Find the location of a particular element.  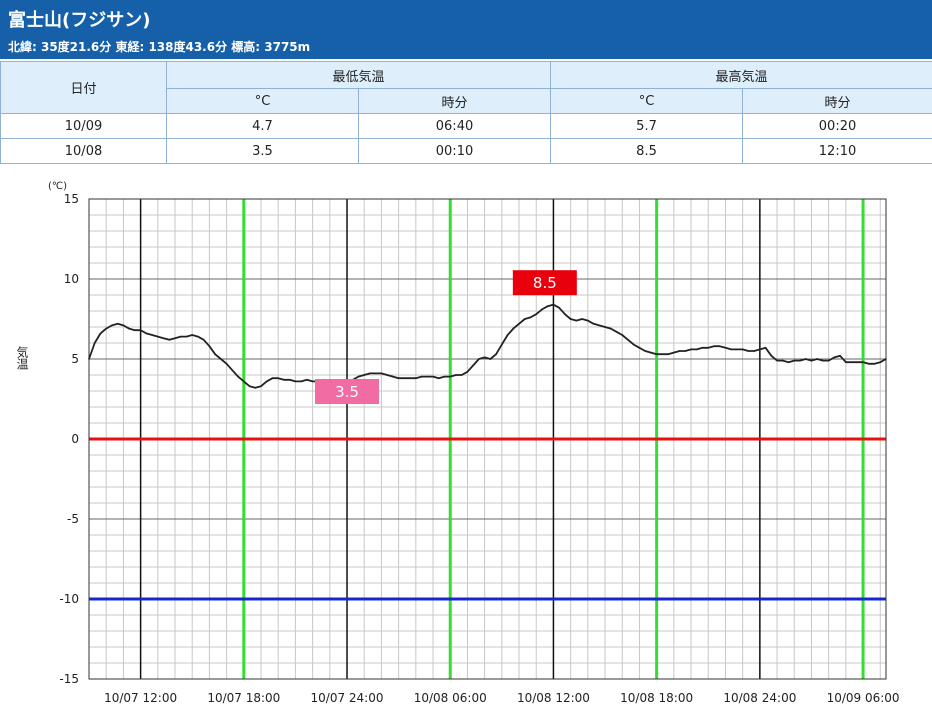

y-tick-label: 15 is located at coordinates (71, 199).